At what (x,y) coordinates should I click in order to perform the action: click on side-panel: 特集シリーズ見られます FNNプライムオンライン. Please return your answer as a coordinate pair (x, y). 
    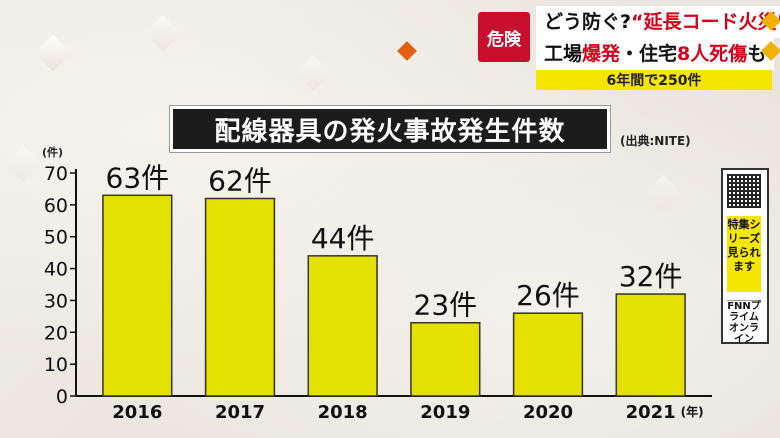
    Looking at the image, I should click on (745, 256).